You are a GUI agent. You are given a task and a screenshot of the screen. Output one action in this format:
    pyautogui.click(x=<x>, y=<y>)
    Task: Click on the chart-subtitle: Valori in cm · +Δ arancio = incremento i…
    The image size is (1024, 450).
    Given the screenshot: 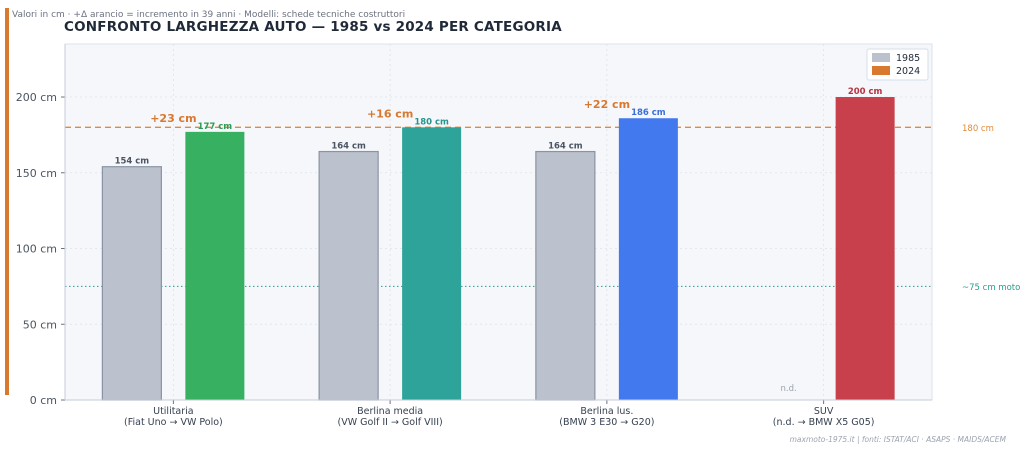 What is the action you would take?
    pyautogui.click(x=209, y=15)
    